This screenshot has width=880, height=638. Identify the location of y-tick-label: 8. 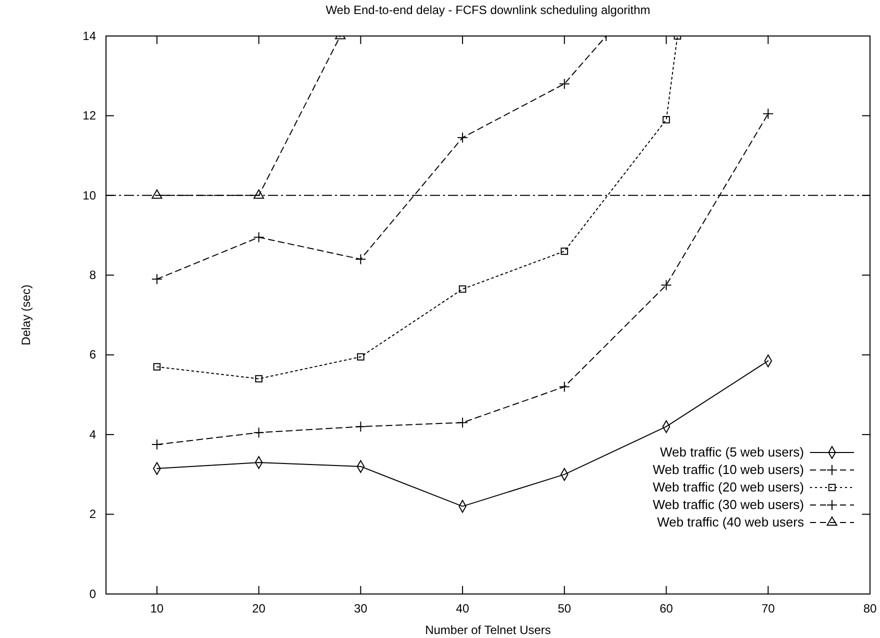
(92, 275).